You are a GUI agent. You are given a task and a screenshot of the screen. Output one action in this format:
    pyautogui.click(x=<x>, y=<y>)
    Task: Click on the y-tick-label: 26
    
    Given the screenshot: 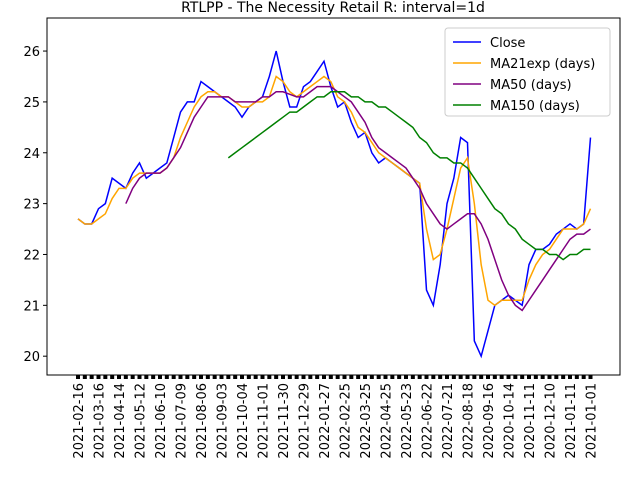 What is the action you would take?
    pyautogui.click(x=31, y=52)
    